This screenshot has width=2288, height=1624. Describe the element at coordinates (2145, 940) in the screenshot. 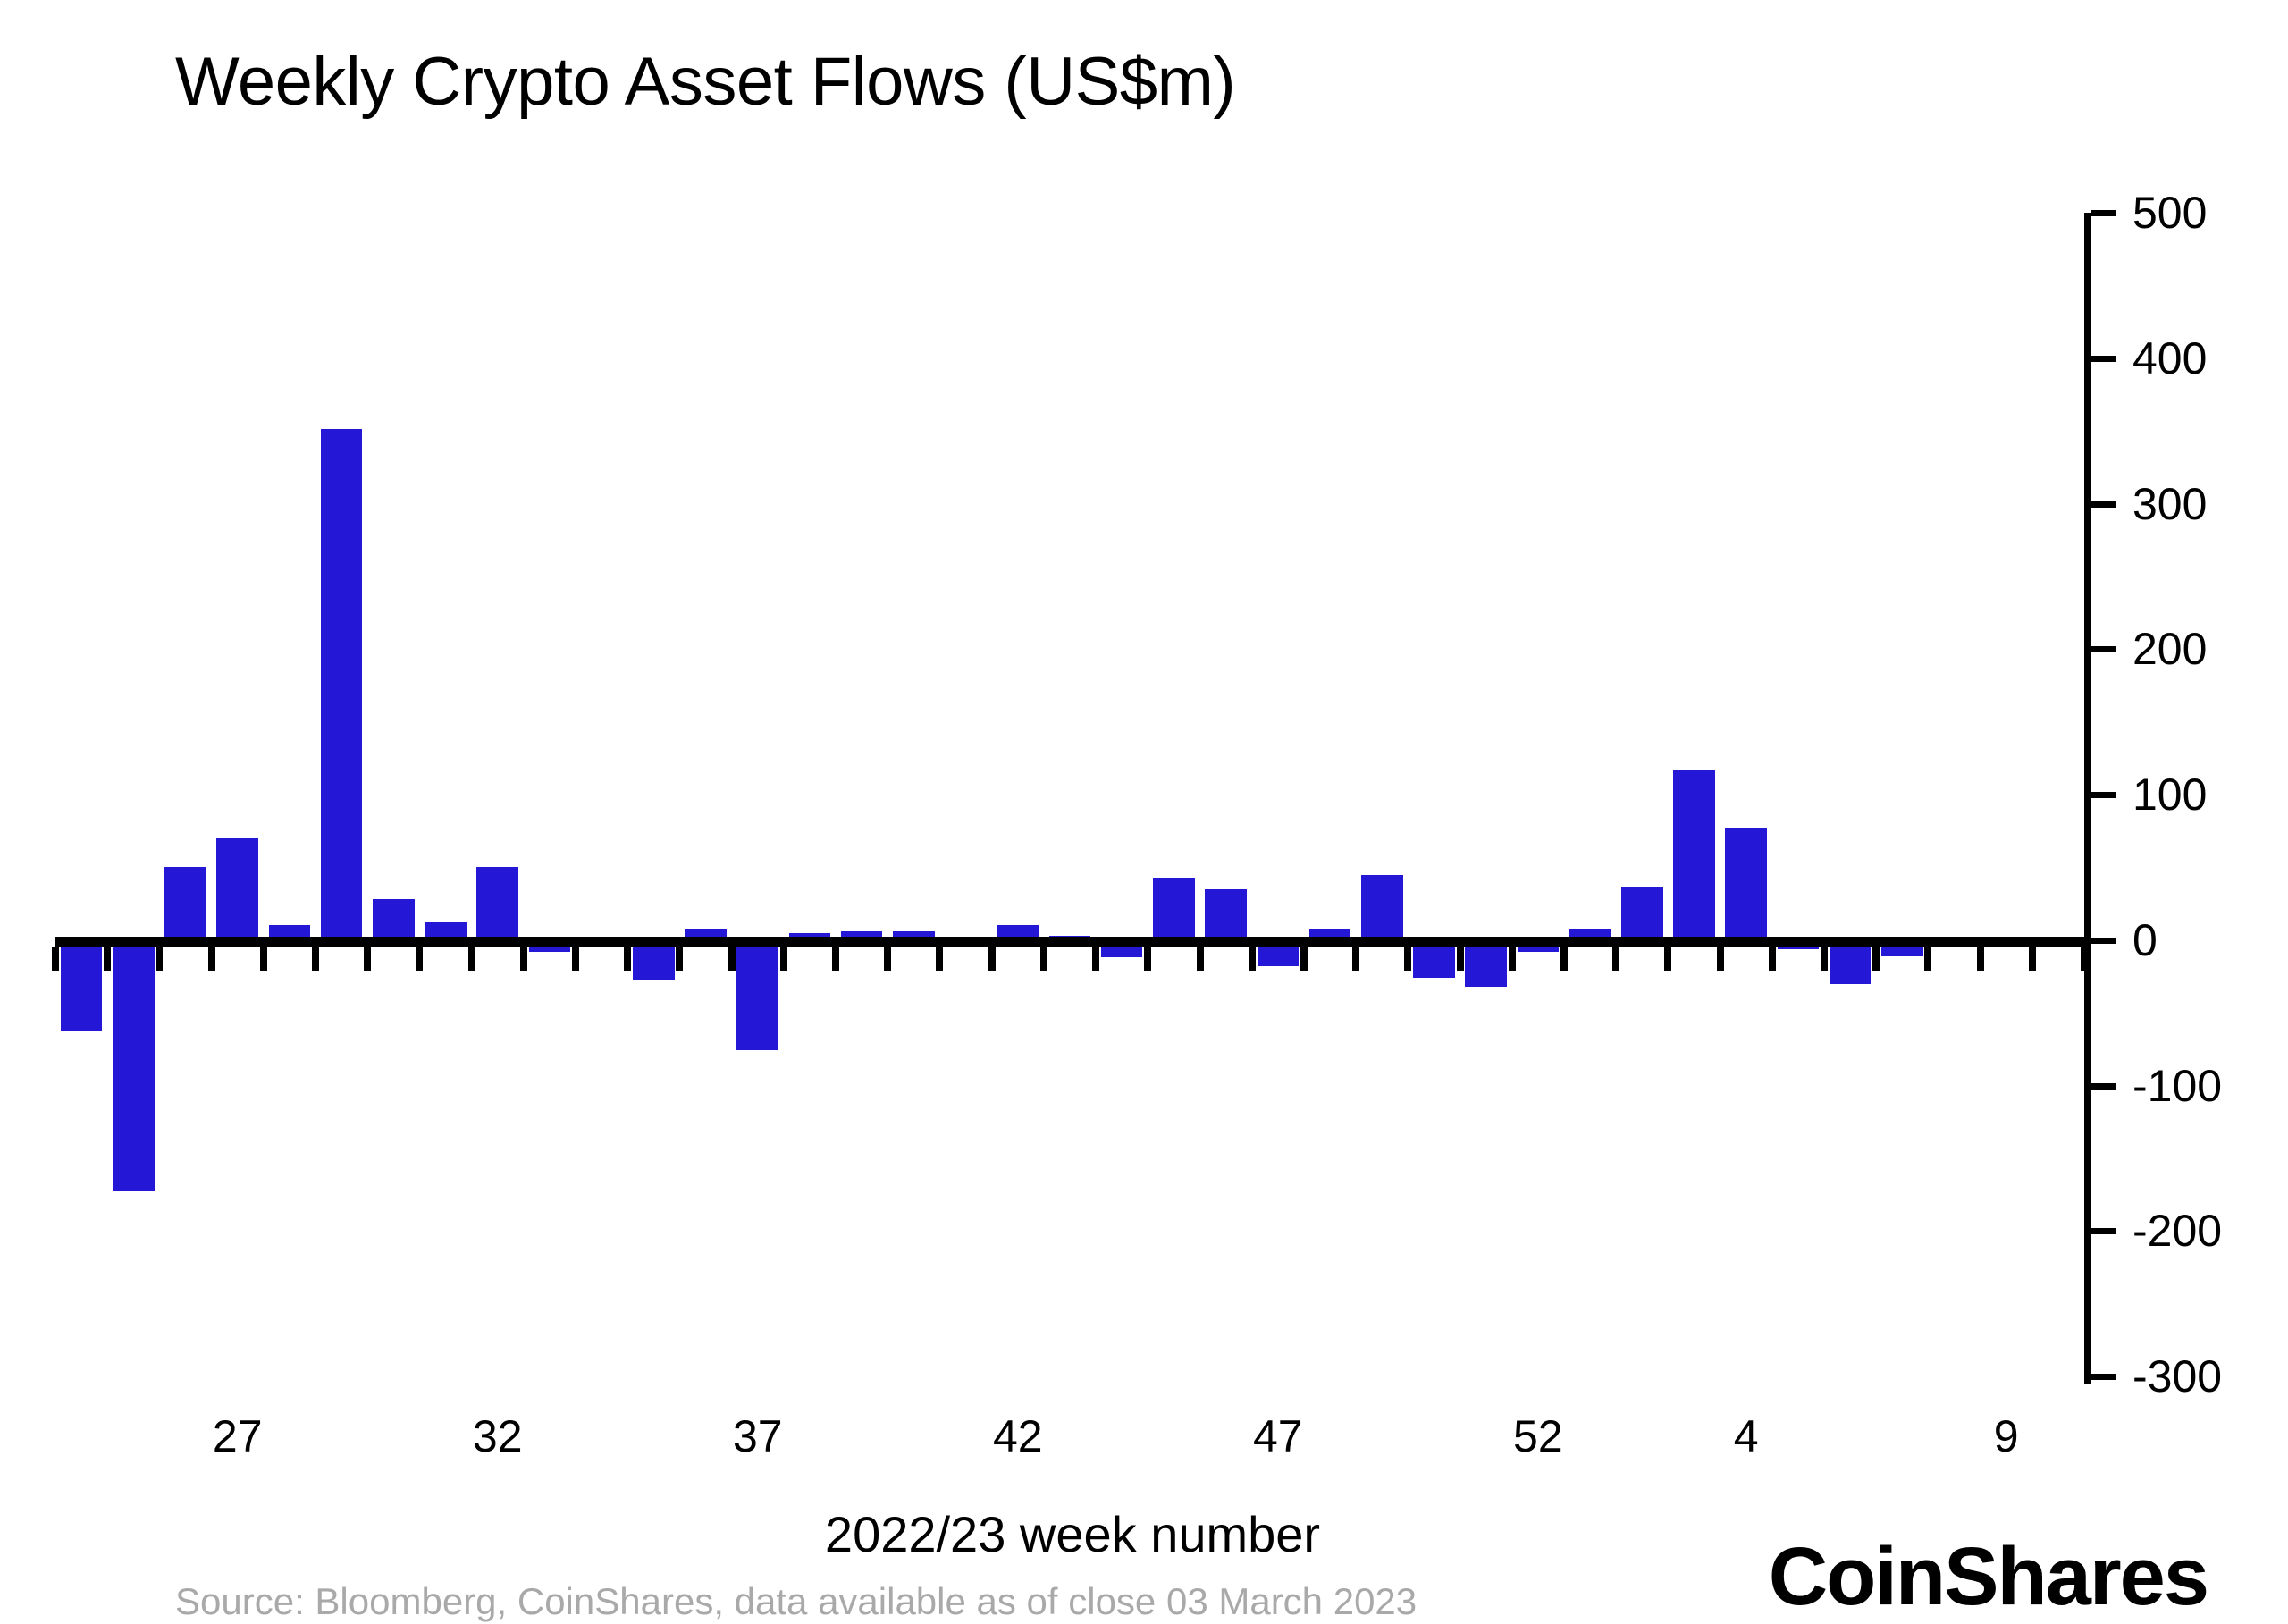

I see `y-axis-tick-label: 0` at that location.